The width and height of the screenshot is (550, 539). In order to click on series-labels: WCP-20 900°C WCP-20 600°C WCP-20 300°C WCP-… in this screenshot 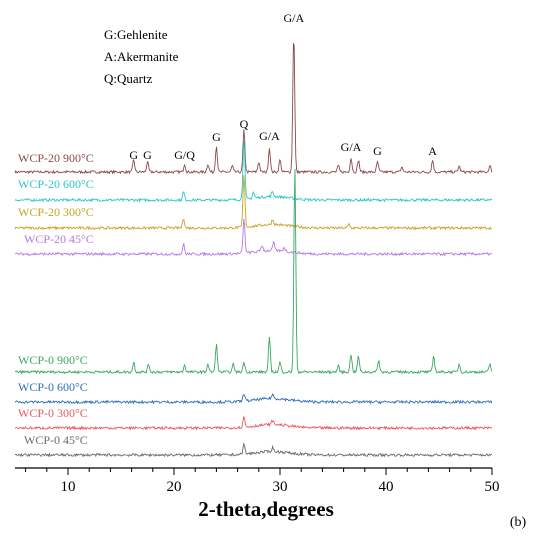, I will do `click(56, 299)`.